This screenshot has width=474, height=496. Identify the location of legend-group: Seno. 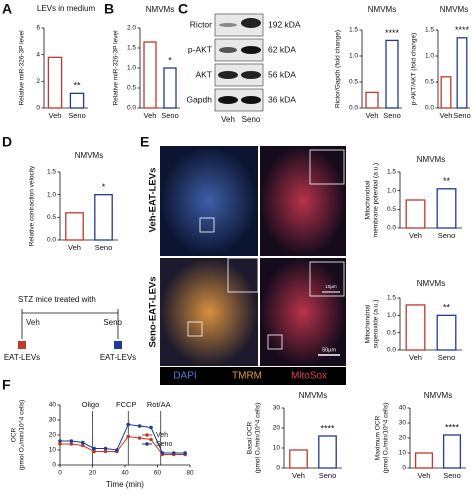
(112, 322).